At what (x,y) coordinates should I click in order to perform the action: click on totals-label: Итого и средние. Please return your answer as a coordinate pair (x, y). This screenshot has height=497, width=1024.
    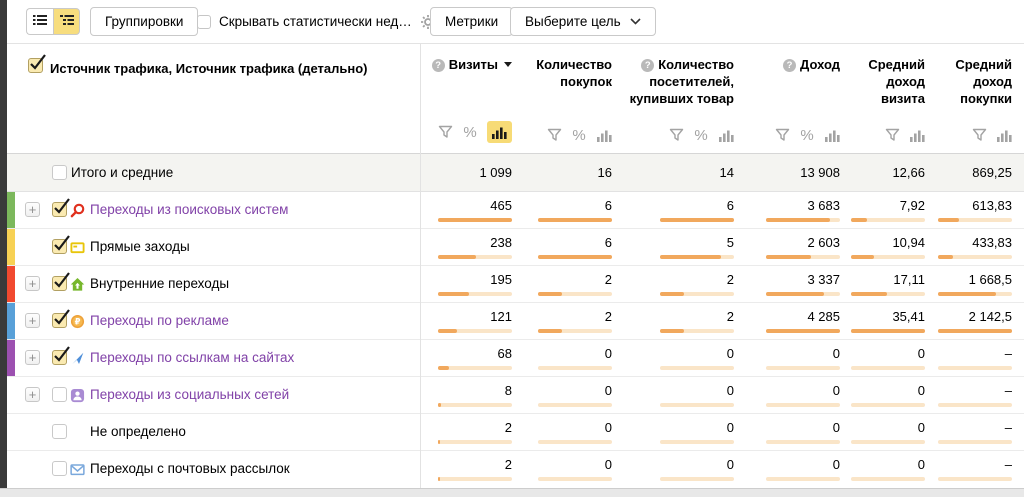
    Looking at the image, I should click on (122, 172).